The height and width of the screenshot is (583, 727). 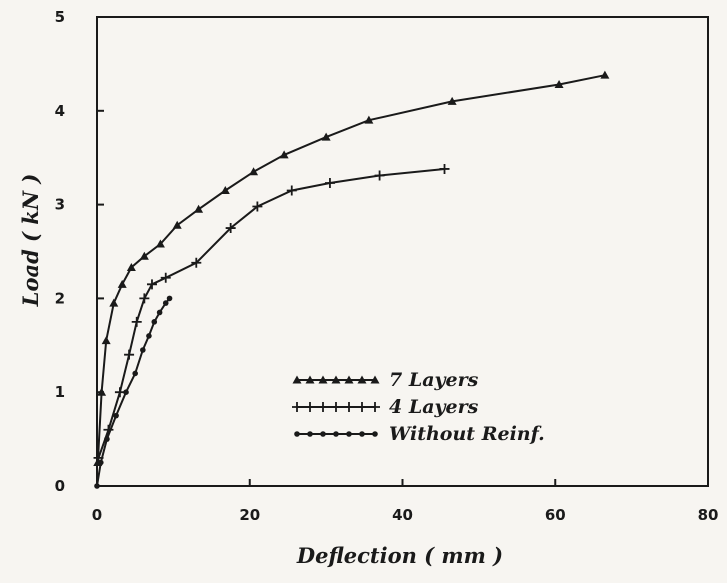 What do you see at coordinates (60, 392) in the screenshot?
I see `y-tick-label: 1` at bounding box center [60, 392].